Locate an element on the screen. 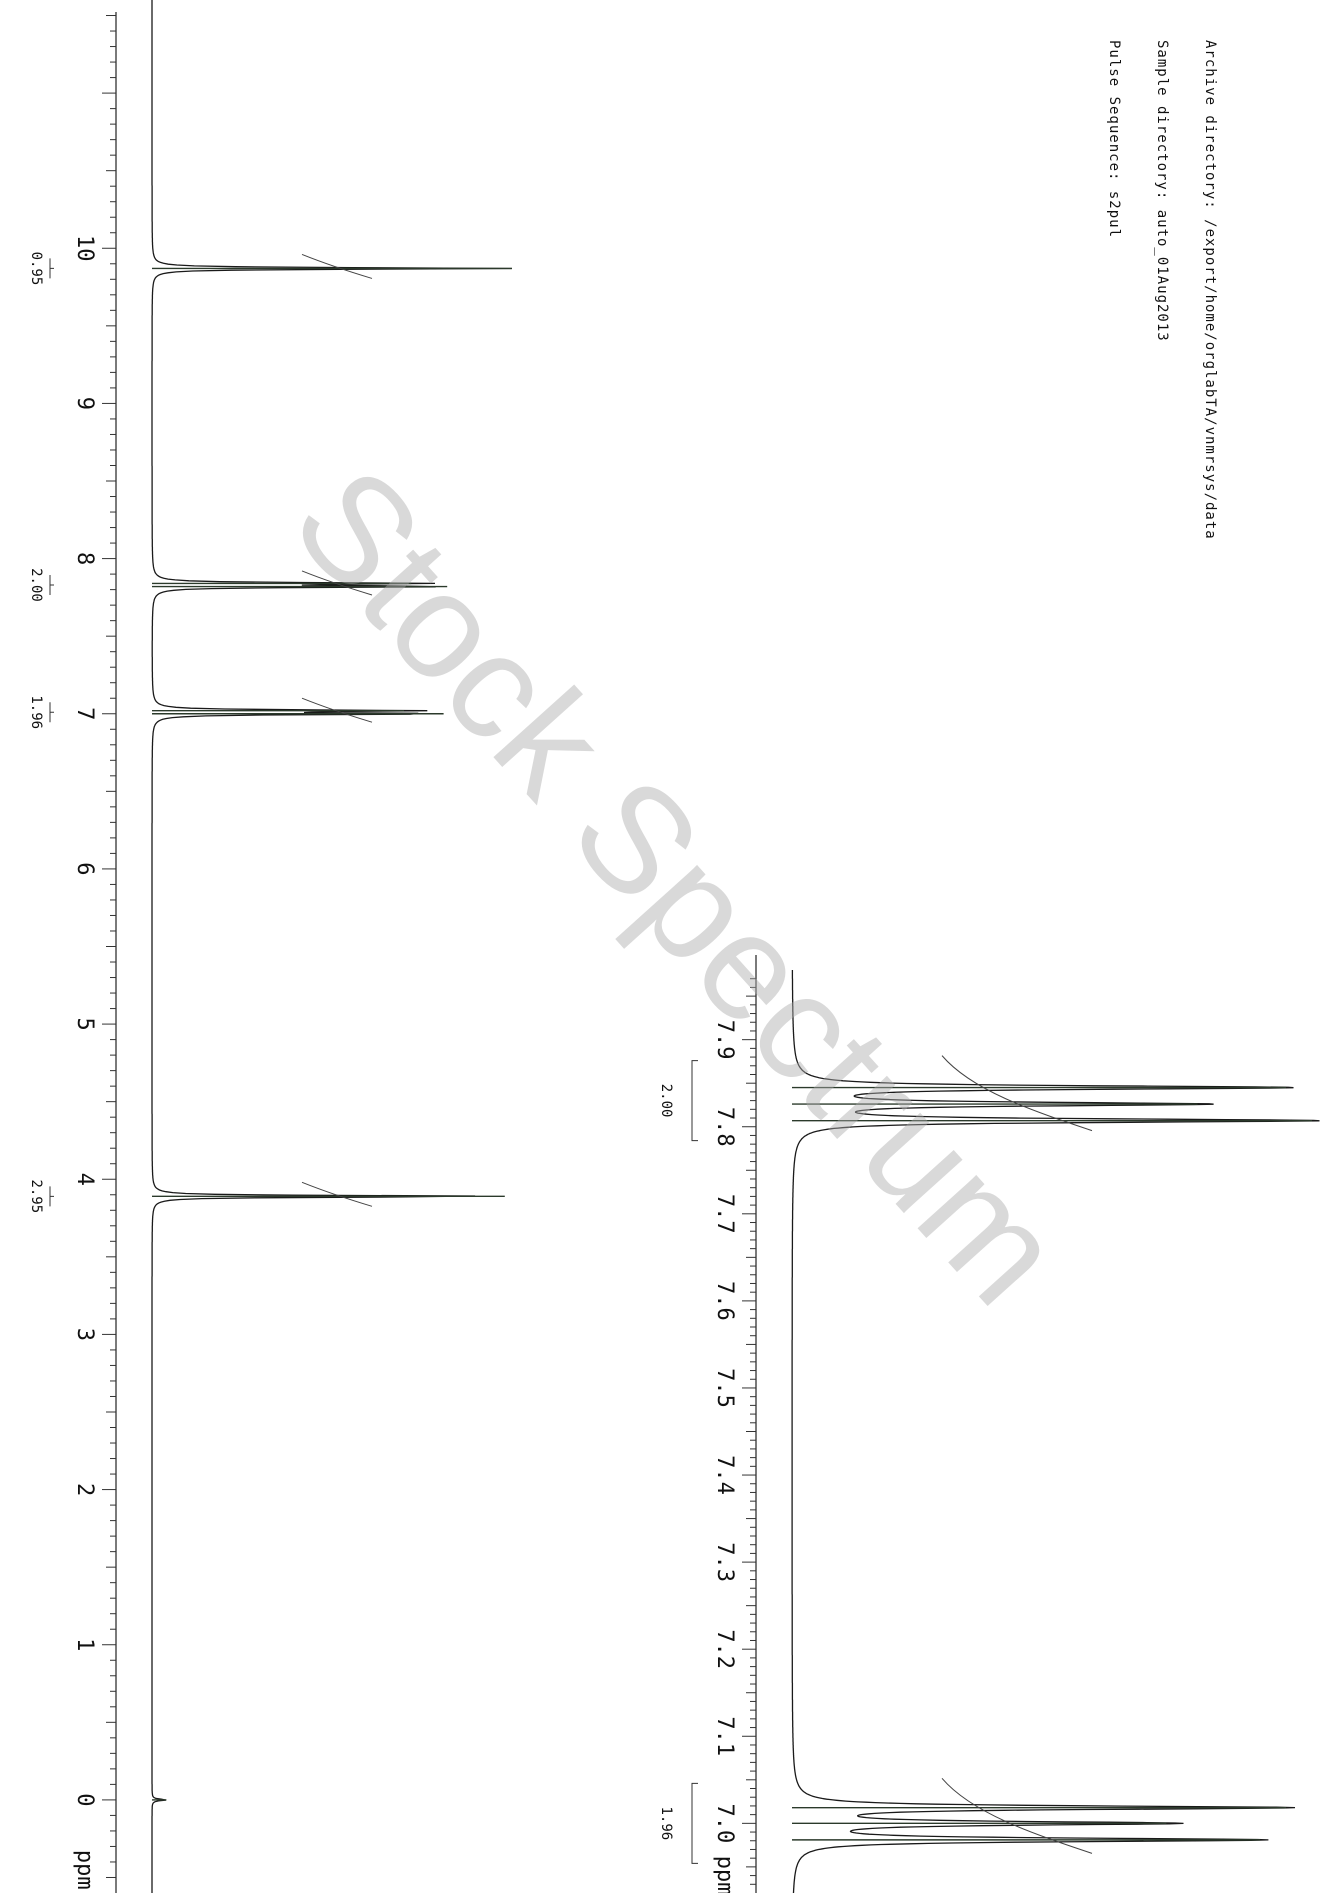  main-tick-label: 7 is located at coordinates (84, 713).